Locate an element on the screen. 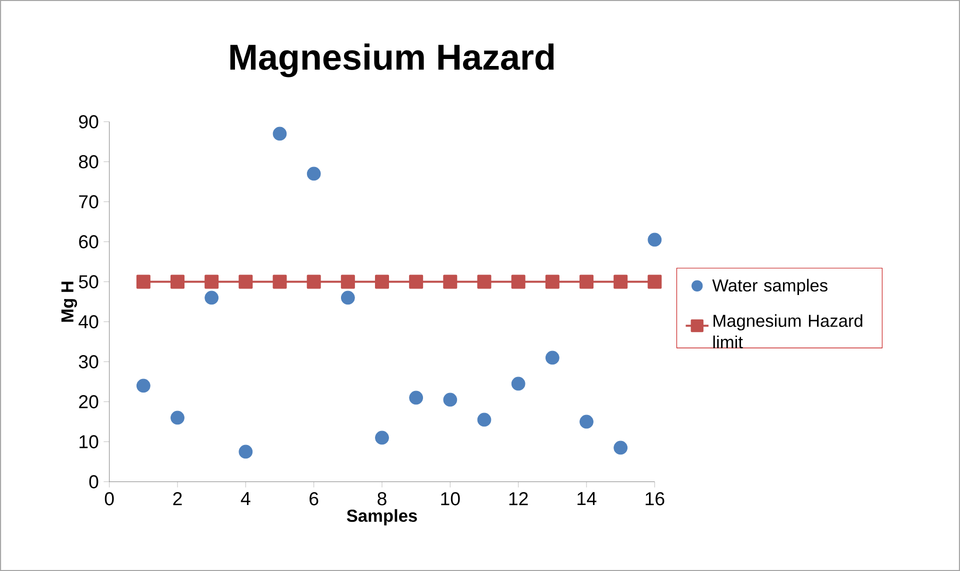 The width and height of the screenshot is (960, 571). y-tick-label: 50 is located at coordinates (88, 281).